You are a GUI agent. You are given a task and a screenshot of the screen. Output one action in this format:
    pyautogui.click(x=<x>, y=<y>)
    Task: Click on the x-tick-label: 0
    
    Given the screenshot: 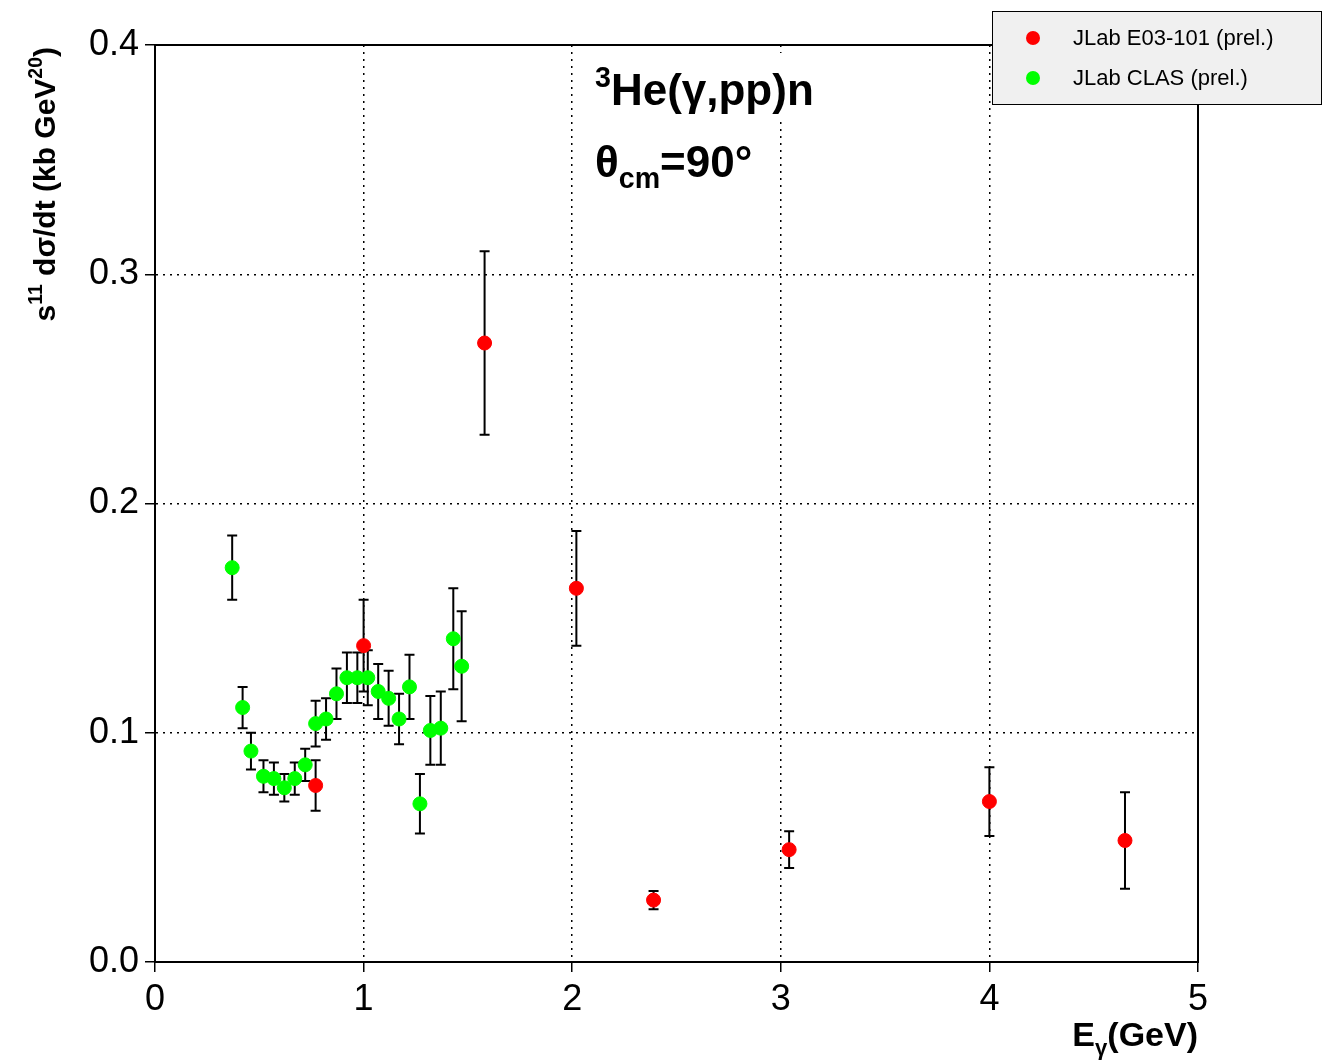 What is the action you would take?
    pyautogui.click(x=155, y=997)
    